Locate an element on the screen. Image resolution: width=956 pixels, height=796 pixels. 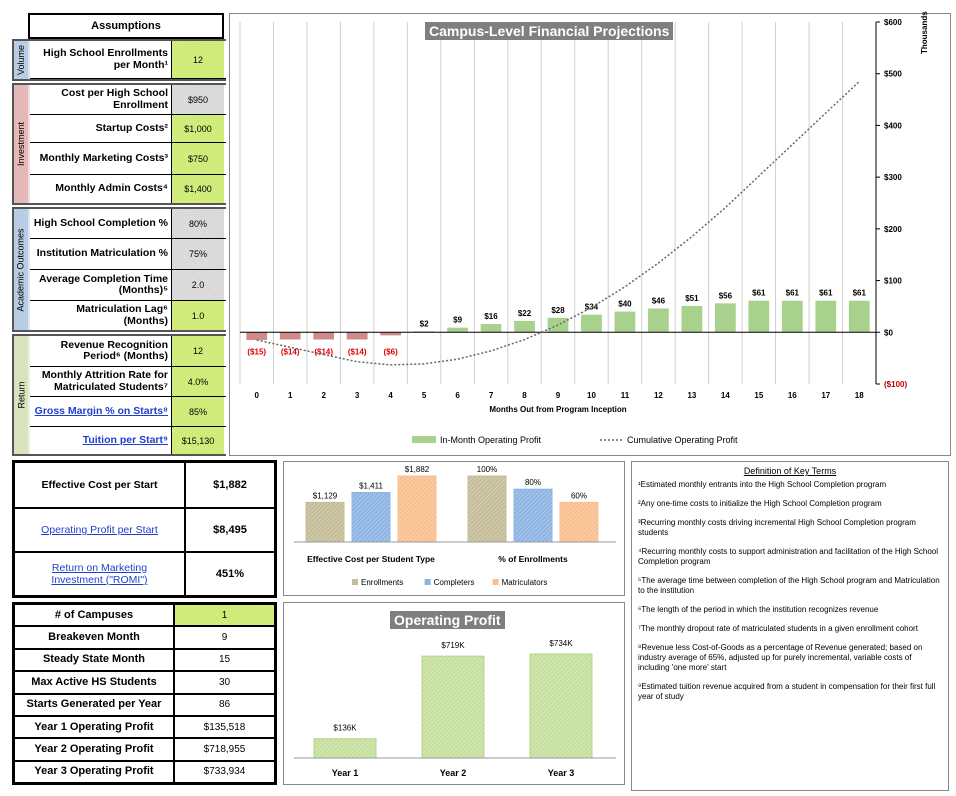
bar-data-label: ($6) is located at coordinates (391, 351).